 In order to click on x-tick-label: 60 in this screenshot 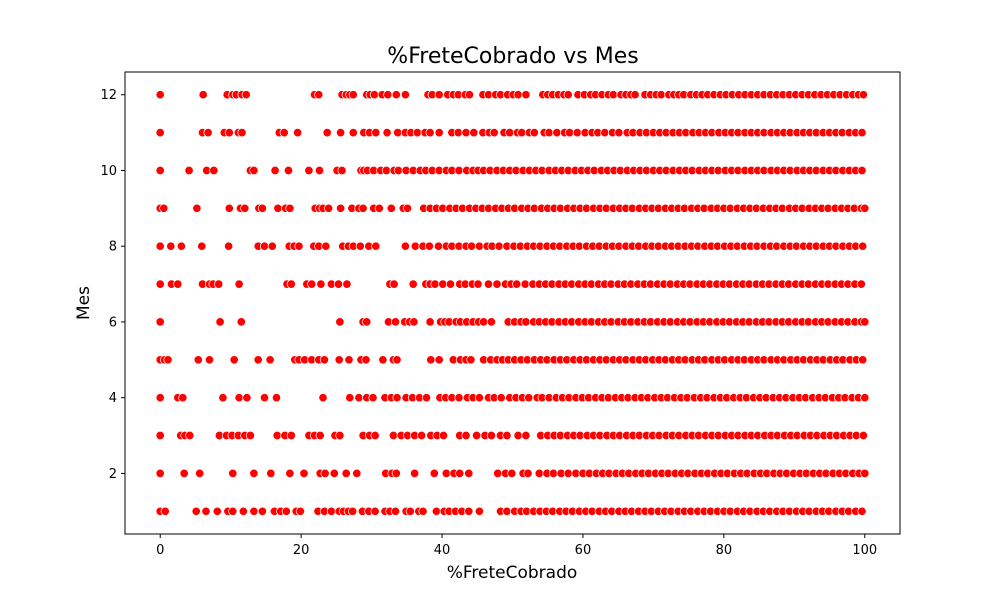, I will do `click(583, 550)`.